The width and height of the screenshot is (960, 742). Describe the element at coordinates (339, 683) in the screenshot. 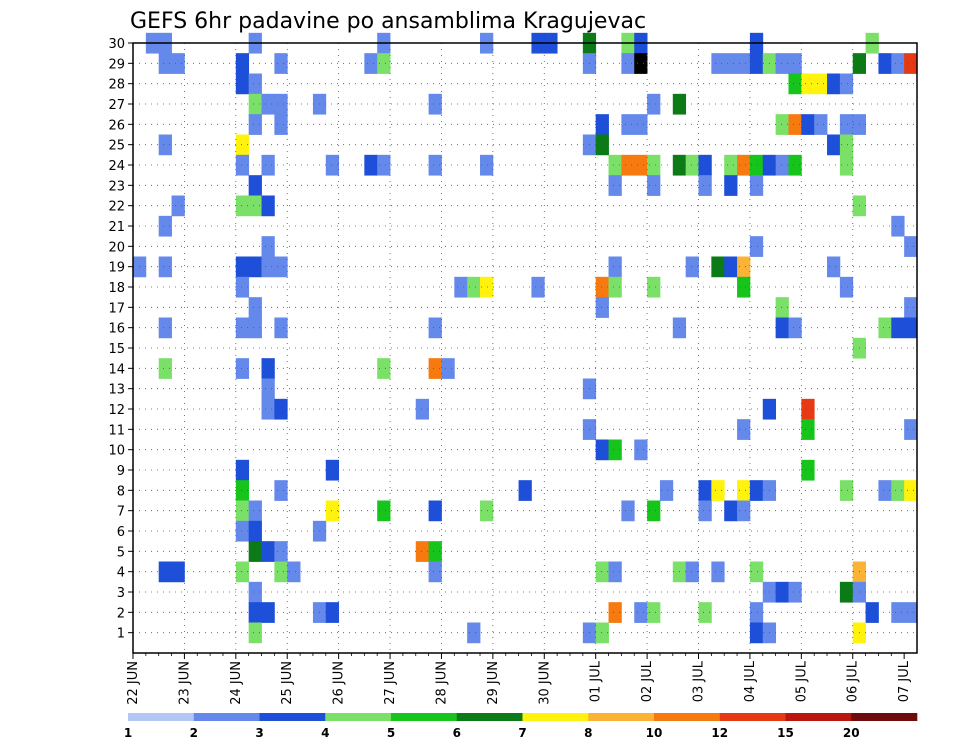

I see `x-tick-label: 26 JUN` at that location.